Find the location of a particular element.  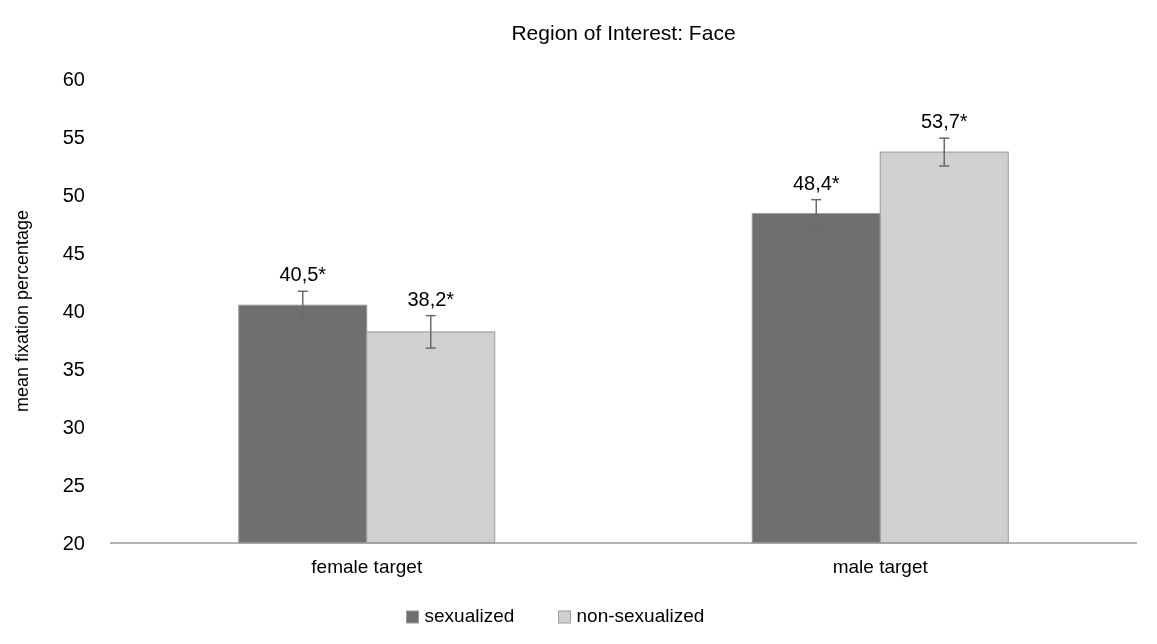

y-tick-label: 60 is located at coordinates (73, 79).